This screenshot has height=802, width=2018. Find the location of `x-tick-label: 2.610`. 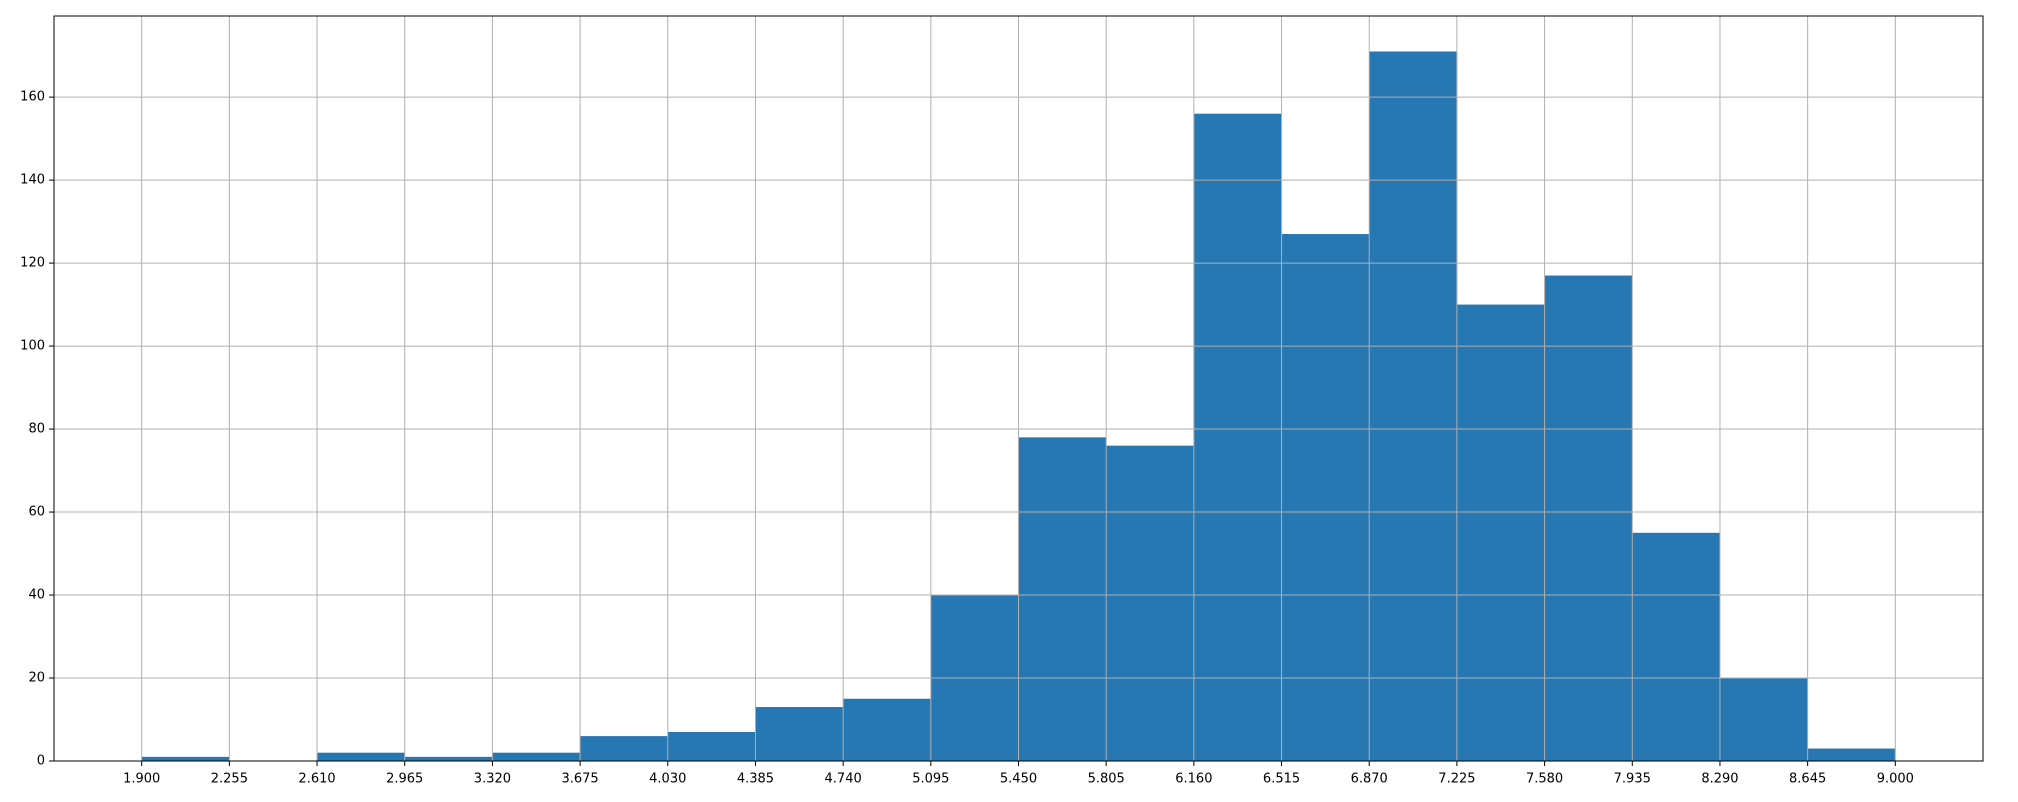

x-tick-label: 2.610 is located at coordinates (316, 779).